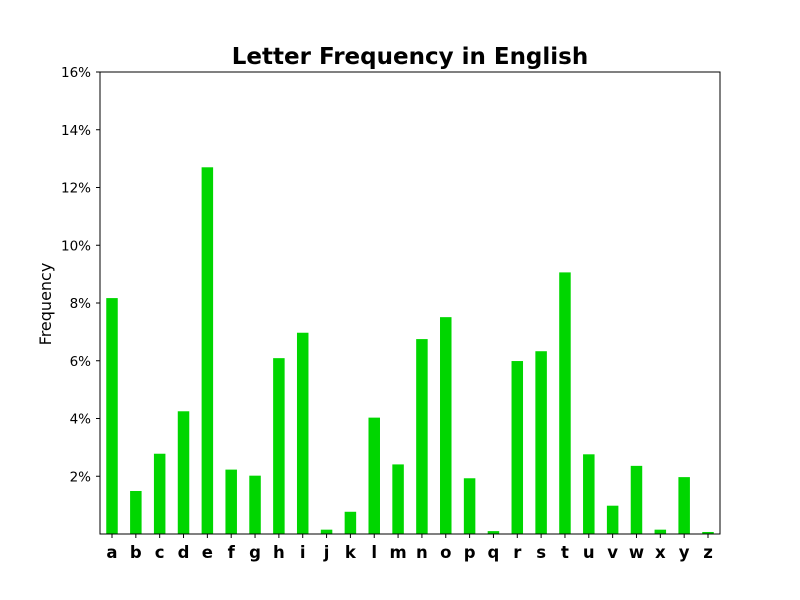 The image size is (800, 600). I want to click on y-tick-label: 4%, so click(81, 420).